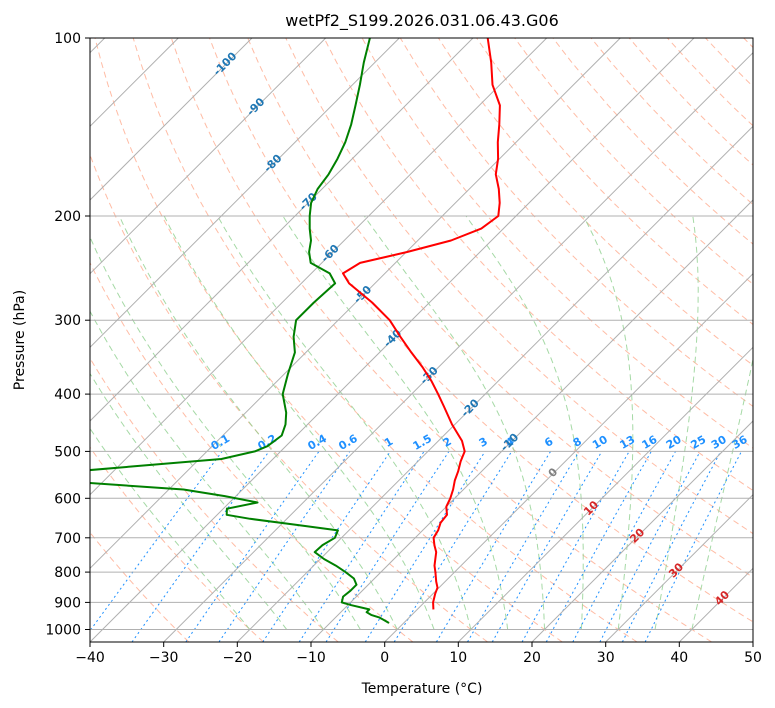 Image resolution: width=775 pixels, height=708 pixels. What do you see at coordinates (67, 573) in the screenshot?
I see `y-tick-label: 800` at bounding box center [67, 573].